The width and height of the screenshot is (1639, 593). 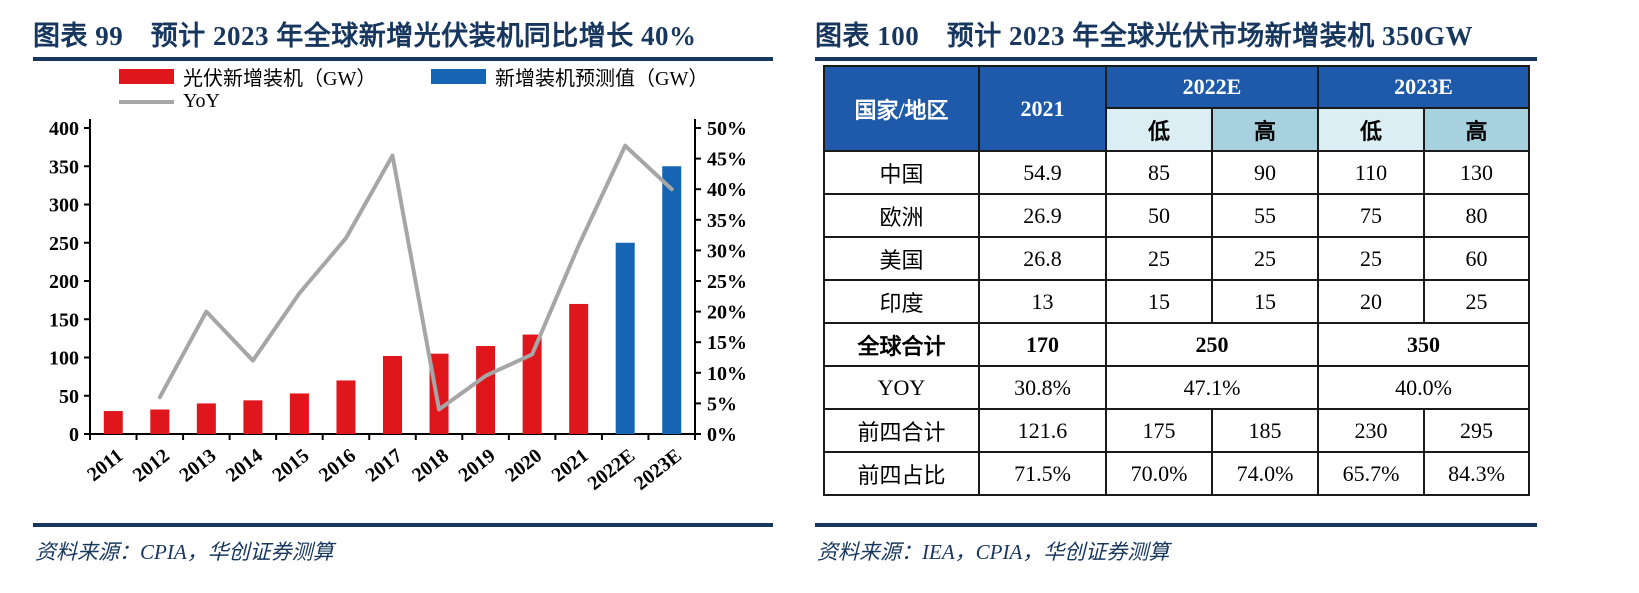 I want to click on bar-2012, so click(x=160, y=421).